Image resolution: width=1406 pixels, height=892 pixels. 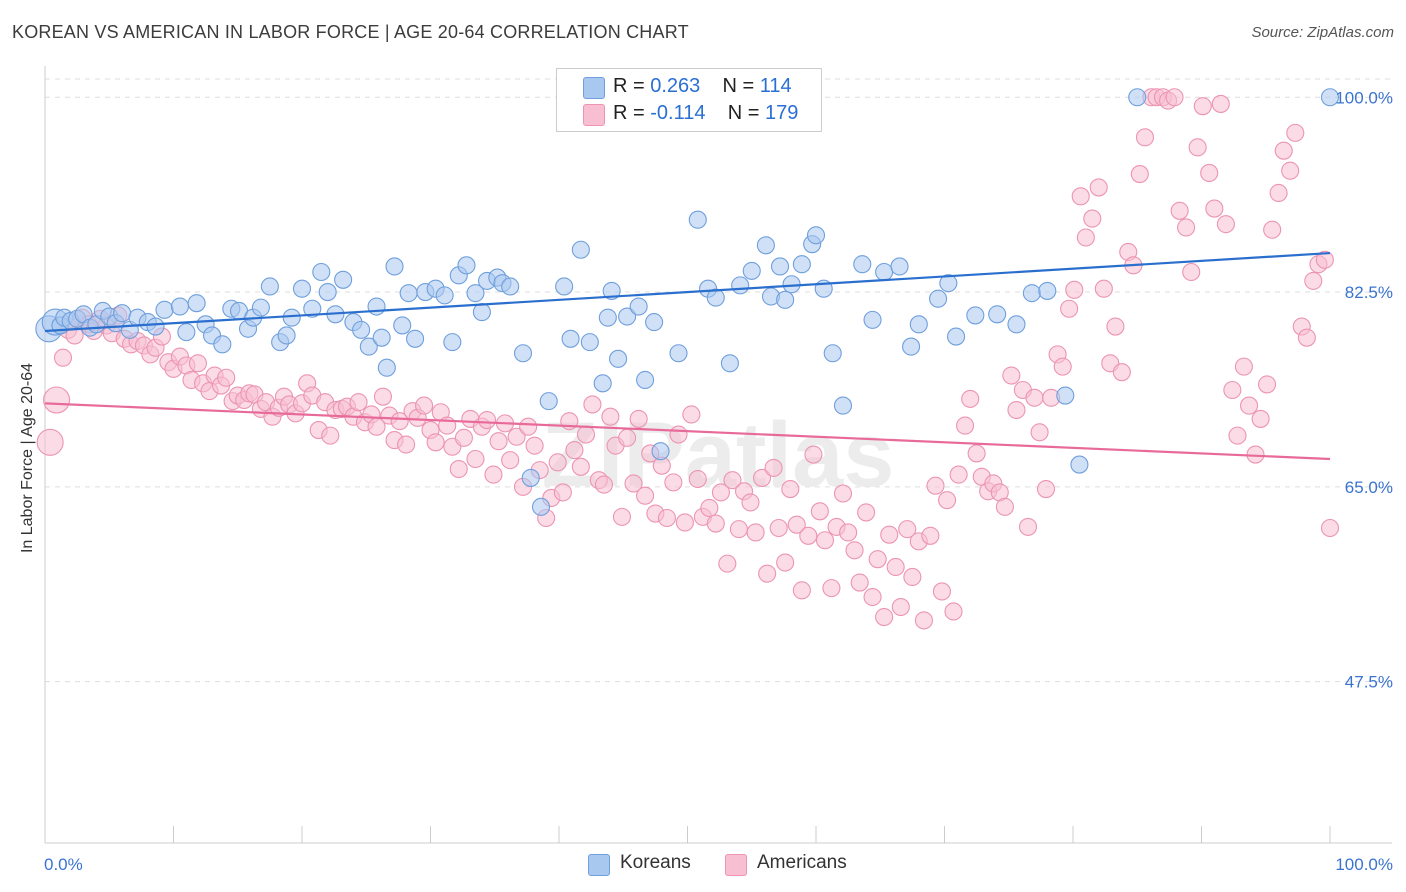 What do you see at coordinates (1364, 864) in the screenshot?
I see `x-tick-label-max: 100.0%` at bounding box center [1364, 864].